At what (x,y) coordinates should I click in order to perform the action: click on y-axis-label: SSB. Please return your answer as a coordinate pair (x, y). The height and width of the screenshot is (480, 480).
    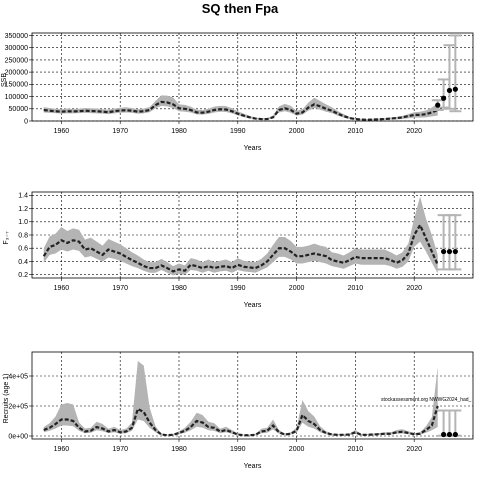
    Looking at the image, I should click on (4, 80).